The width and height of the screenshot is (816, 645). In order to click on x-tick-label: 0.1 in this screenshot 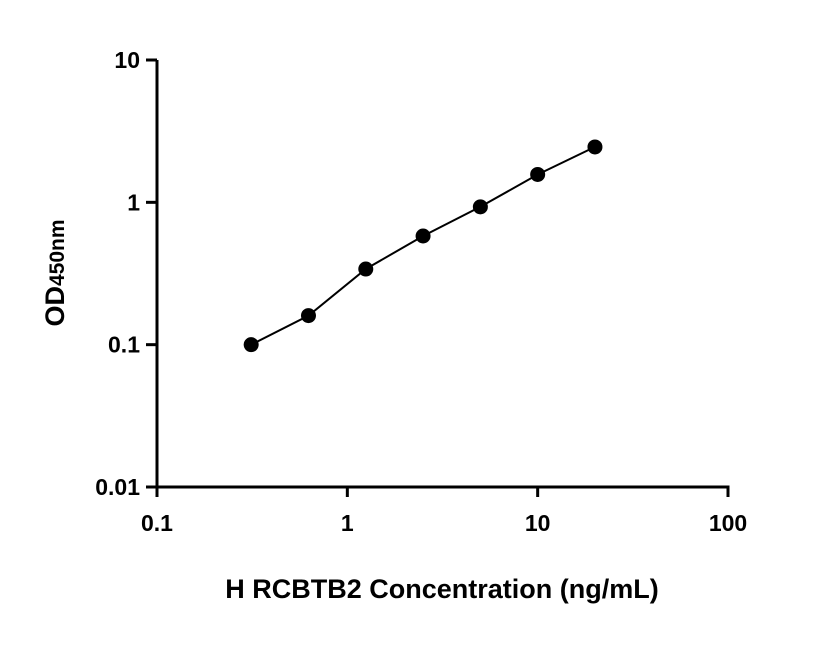, I will do `click(157, 523)`.